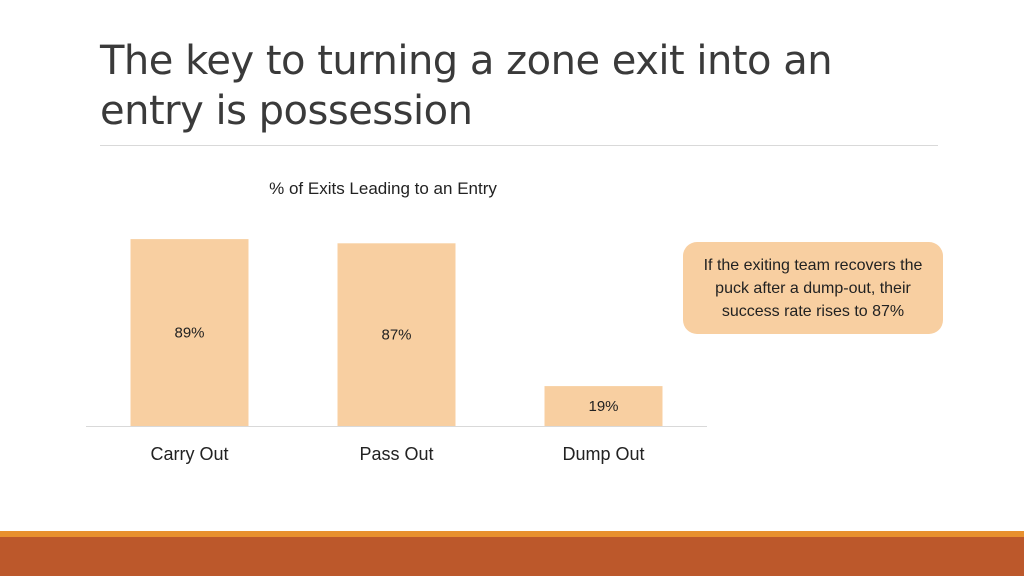 Image resolution: width=1024 pixels, height=576 pixels. I want to click on bar-carry-out, so click(189, 332).